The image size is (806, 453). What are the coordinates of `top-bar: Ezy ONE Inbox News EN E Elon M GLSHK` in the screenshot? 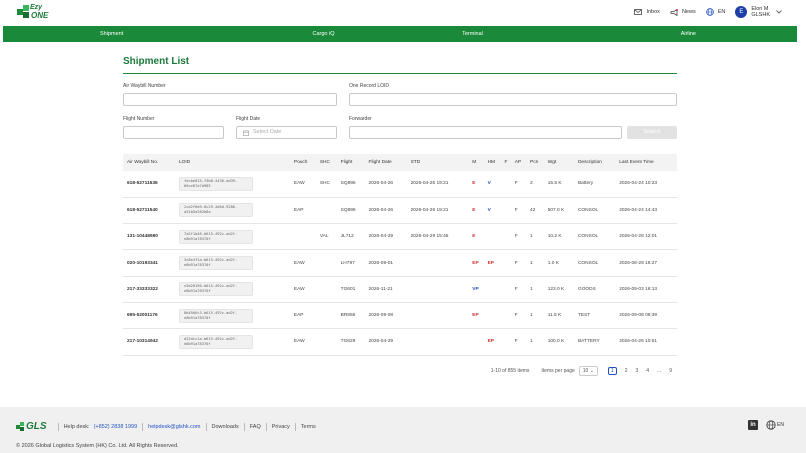 It's located at (403, 13).